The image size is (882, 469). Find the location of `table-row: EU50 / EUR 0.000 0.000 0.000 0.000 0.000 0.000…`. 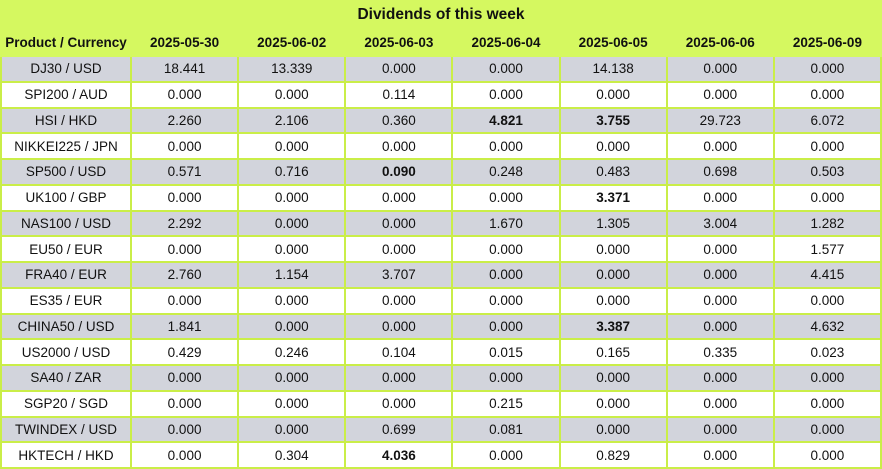

table-row: EU50 / EUR 0.000 0.000 0.000 0.000 0.000 0.000… is located at coordinates (441, 249).